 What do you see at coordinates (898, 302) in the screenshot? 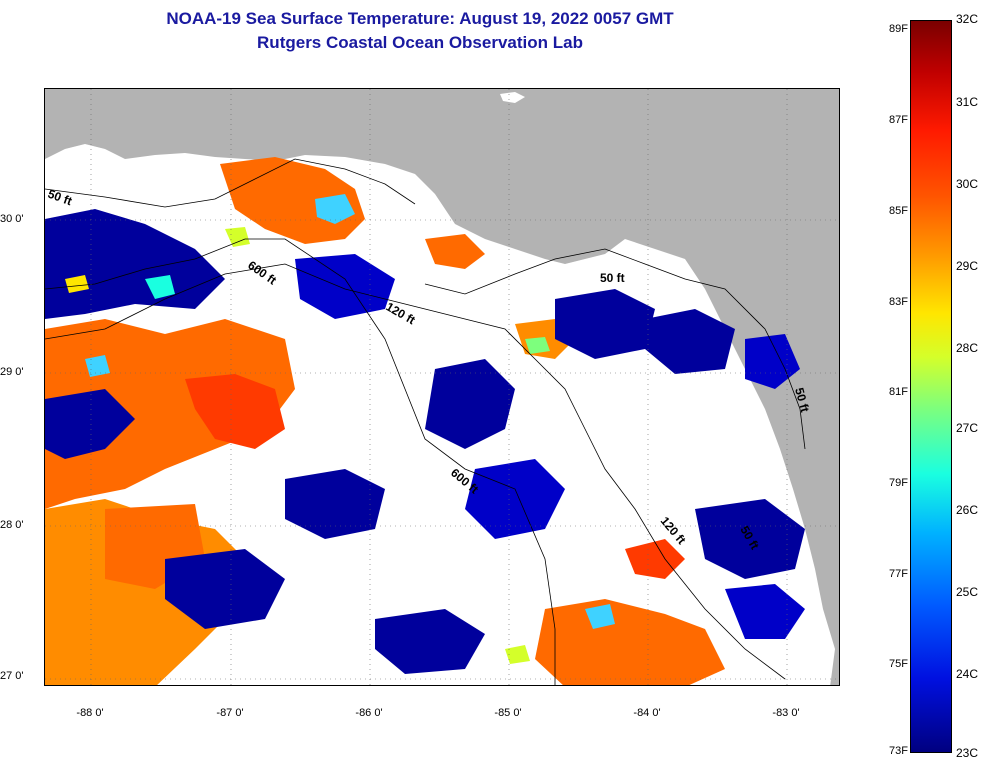
I see `fahrenheit-tick: 83F` at bounding box center [898, 302].